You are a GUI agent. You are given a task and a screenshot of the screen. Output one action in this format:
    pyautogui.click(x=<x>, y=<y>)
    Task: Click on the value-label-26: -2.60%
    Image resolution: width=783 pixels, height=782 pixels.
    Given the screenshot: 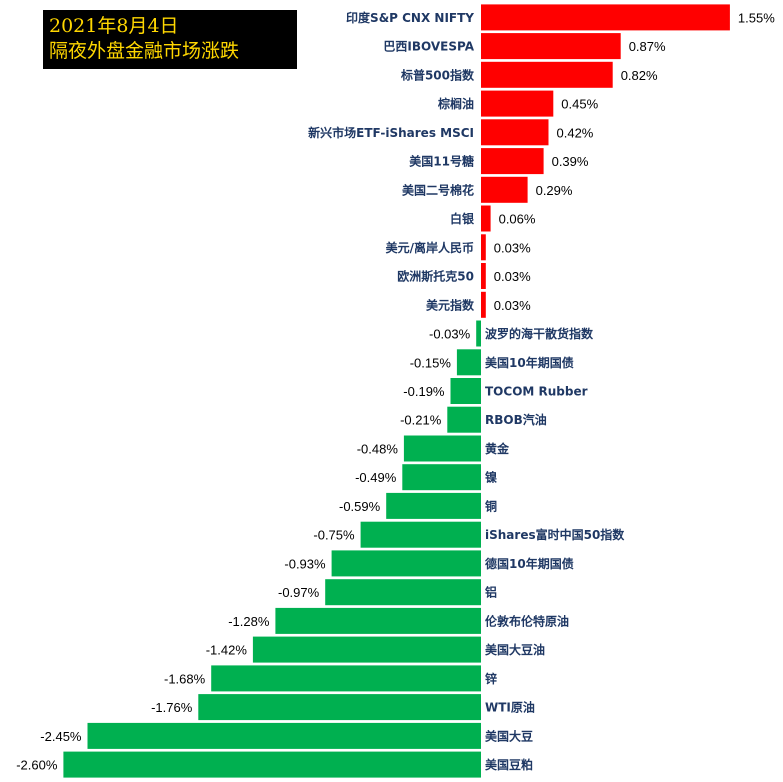 What is the action you would take?
    pyautogui.click(x=37, y=765)
    